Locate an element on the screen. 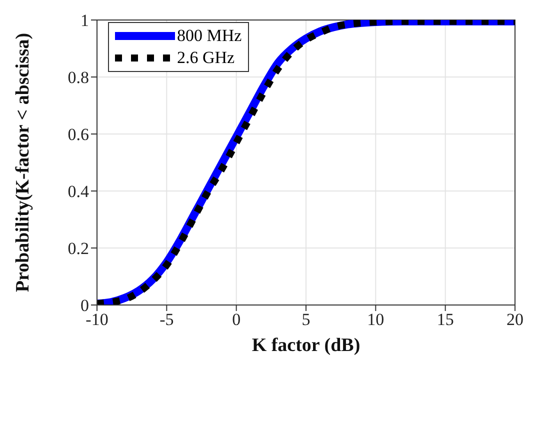 This screenshot has height=421, width=533. x-tick-label: -5 is located at coordinates (167, 320).